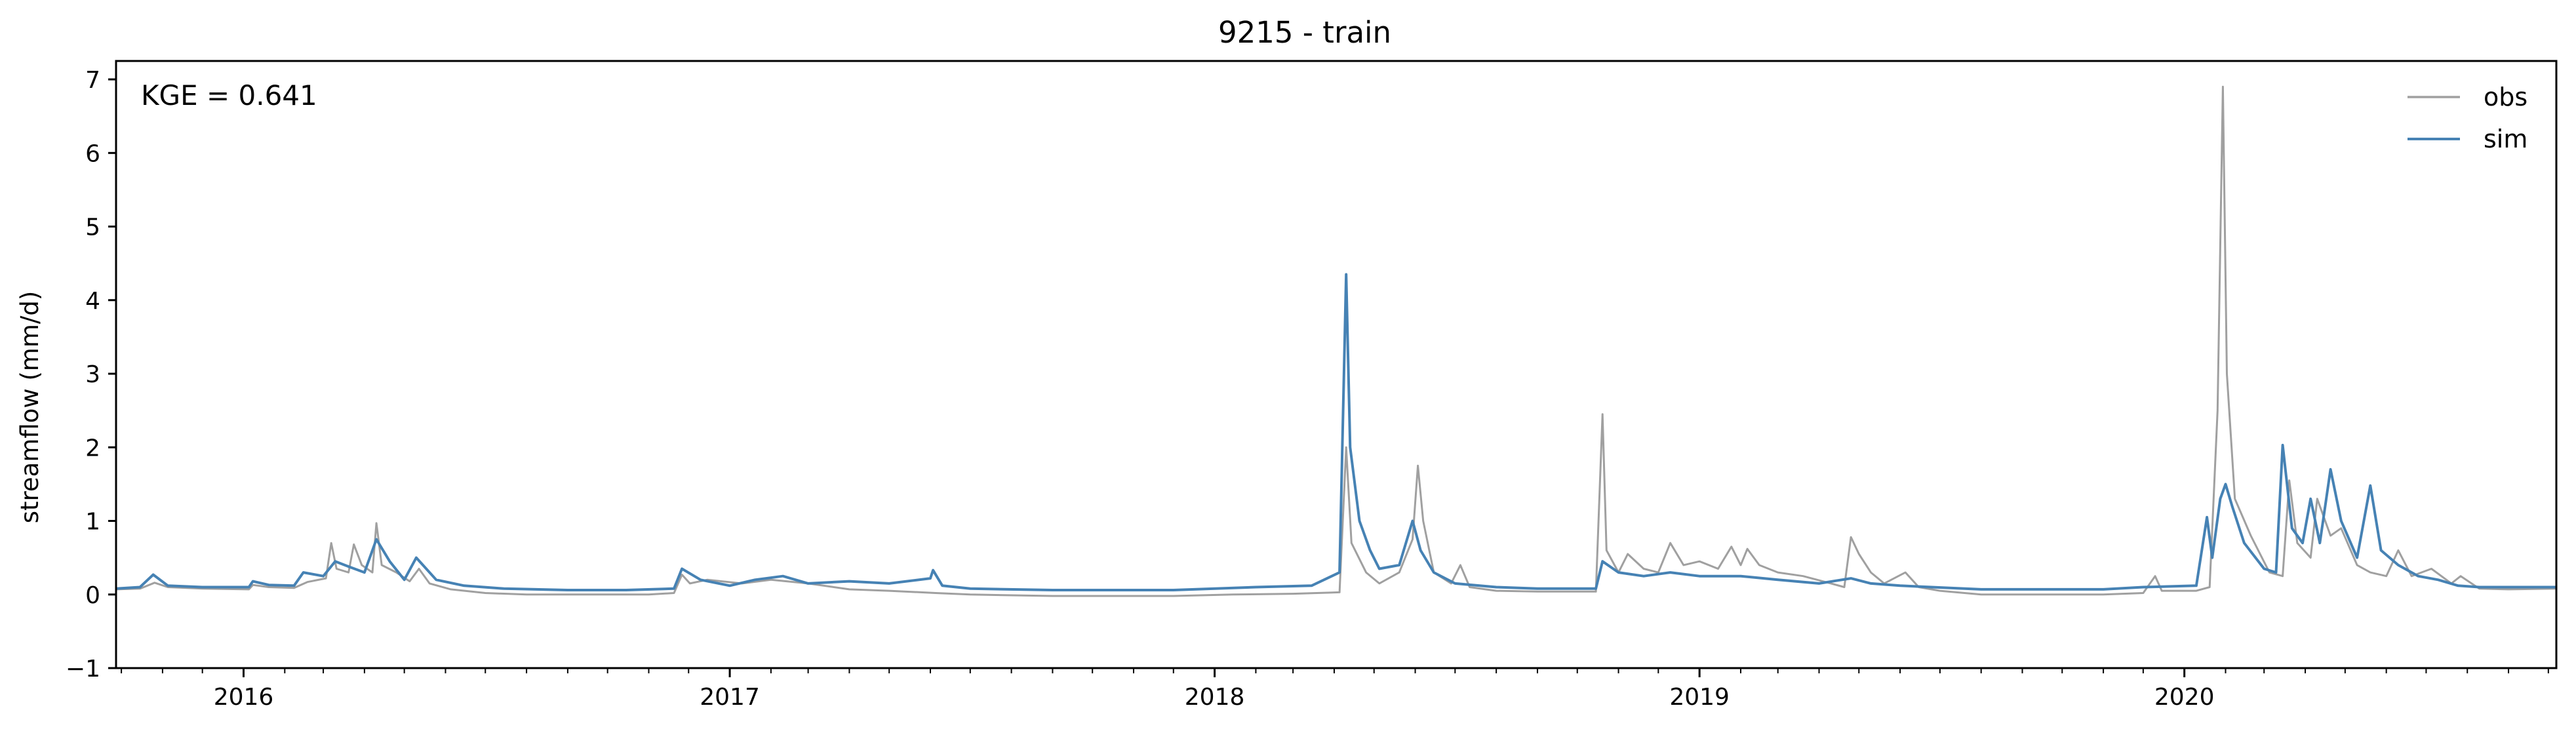  I want to click on x-tick-label-2019: 2019, so click(1699, 697).